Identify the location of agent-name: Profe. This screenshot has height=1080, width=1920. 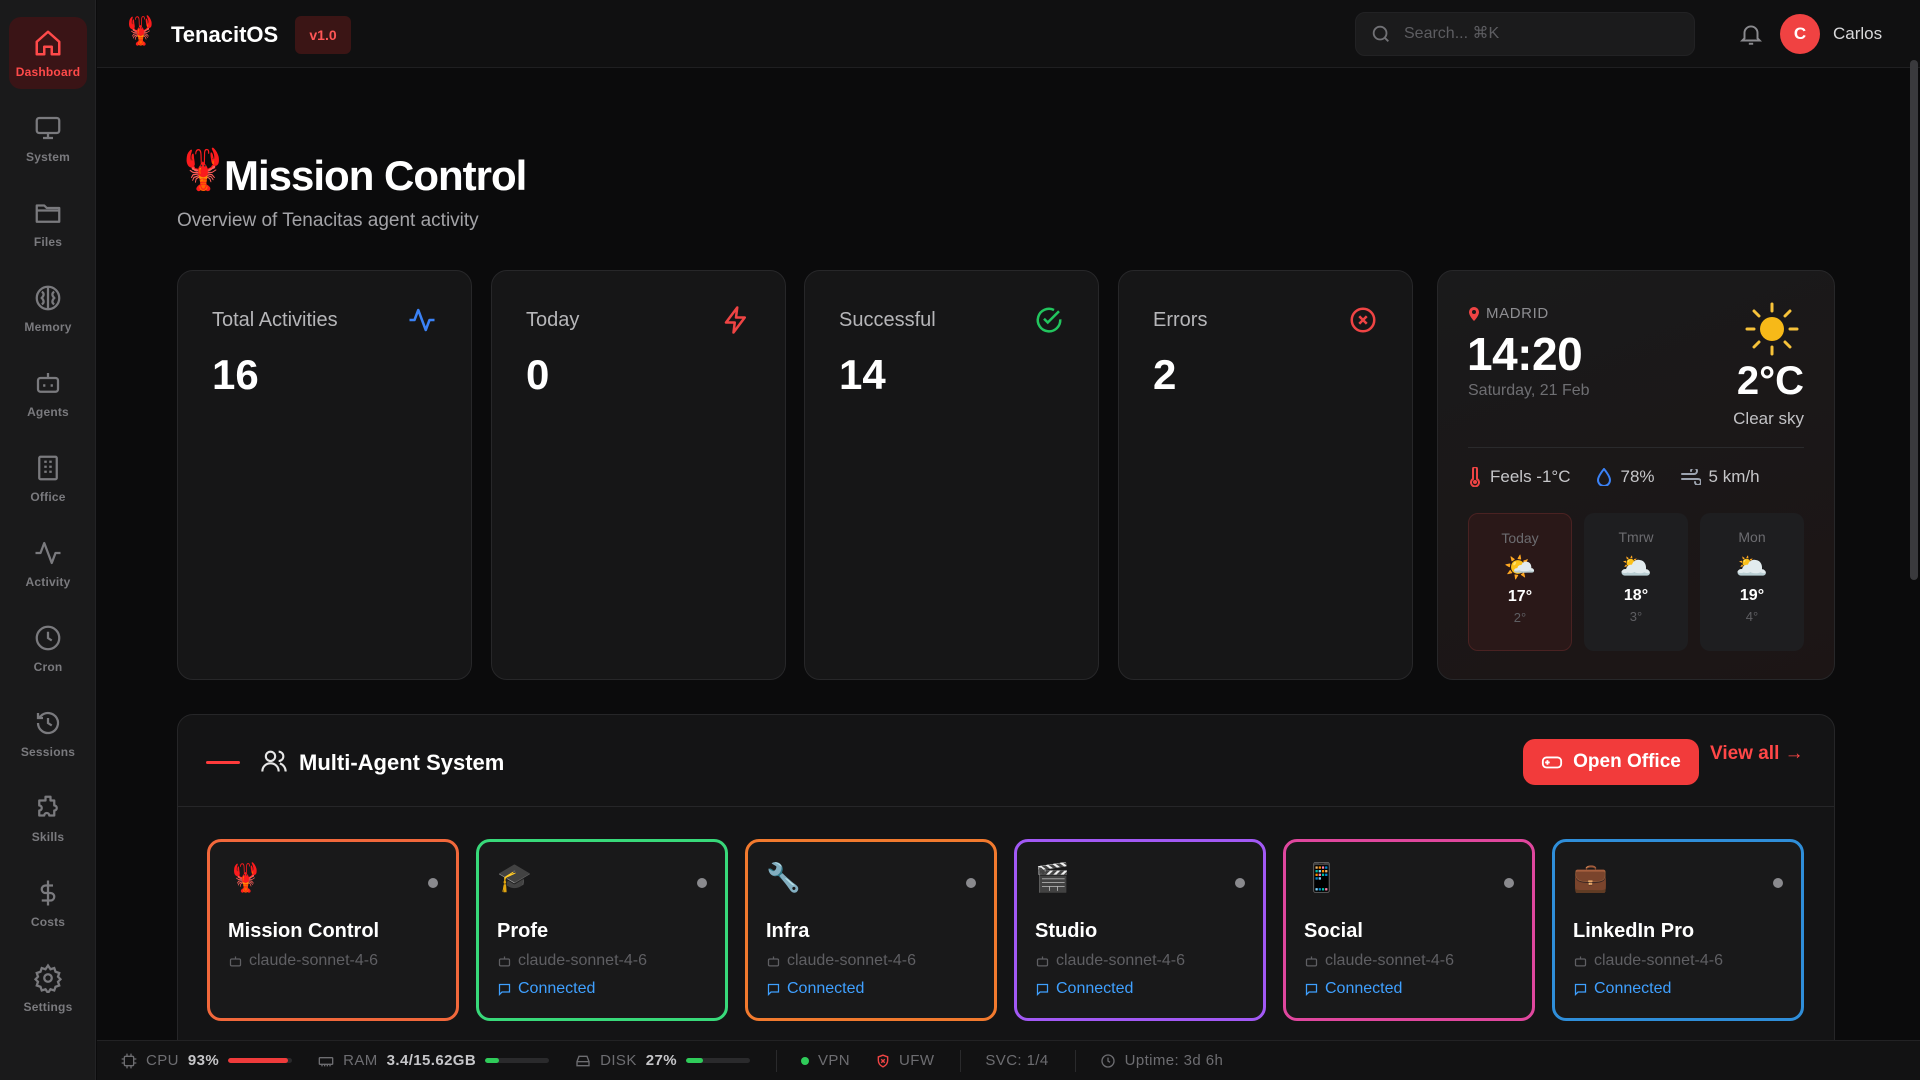
(523, 931).